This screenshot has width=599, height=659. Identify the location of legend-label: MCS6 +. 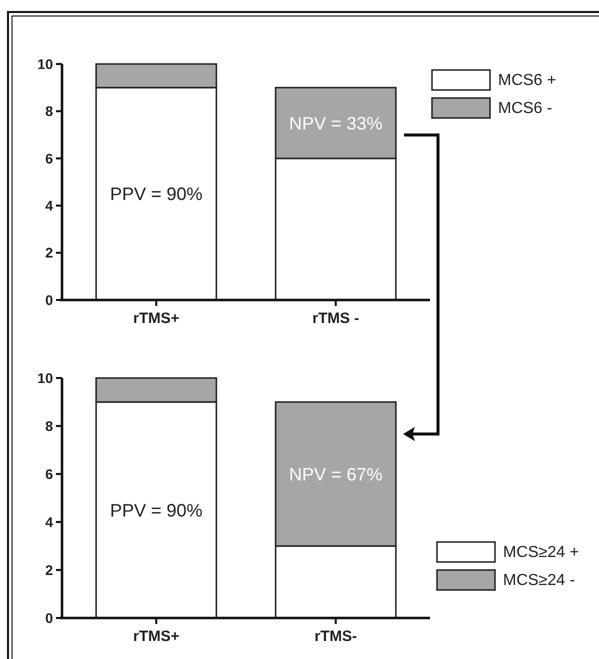
(527, 80).